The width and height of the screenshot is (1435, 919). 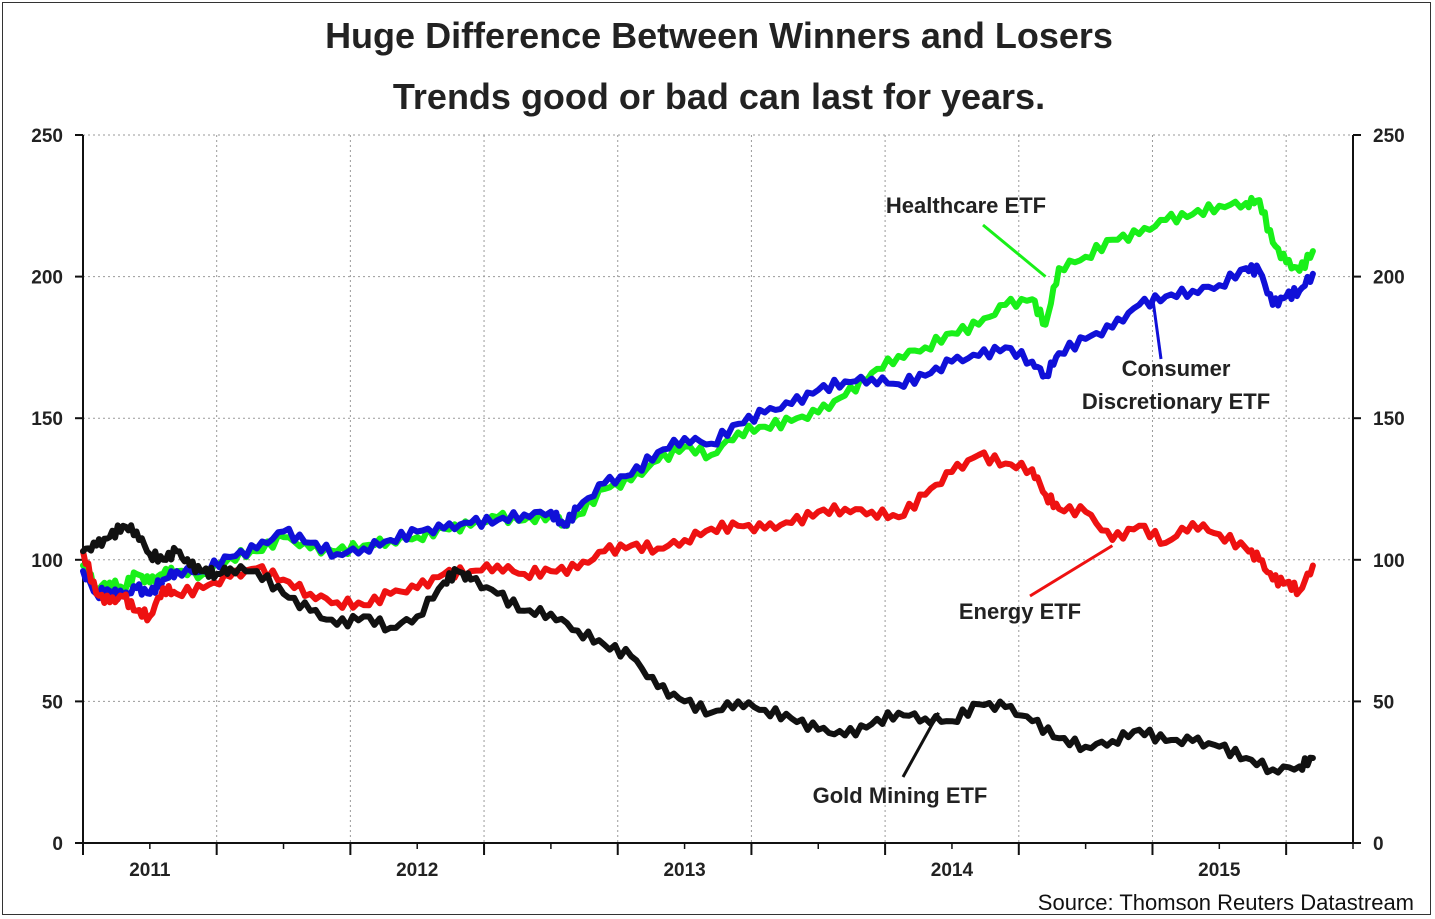 I want to click on x-tick-label: 2011, so click(x=150, y=870).